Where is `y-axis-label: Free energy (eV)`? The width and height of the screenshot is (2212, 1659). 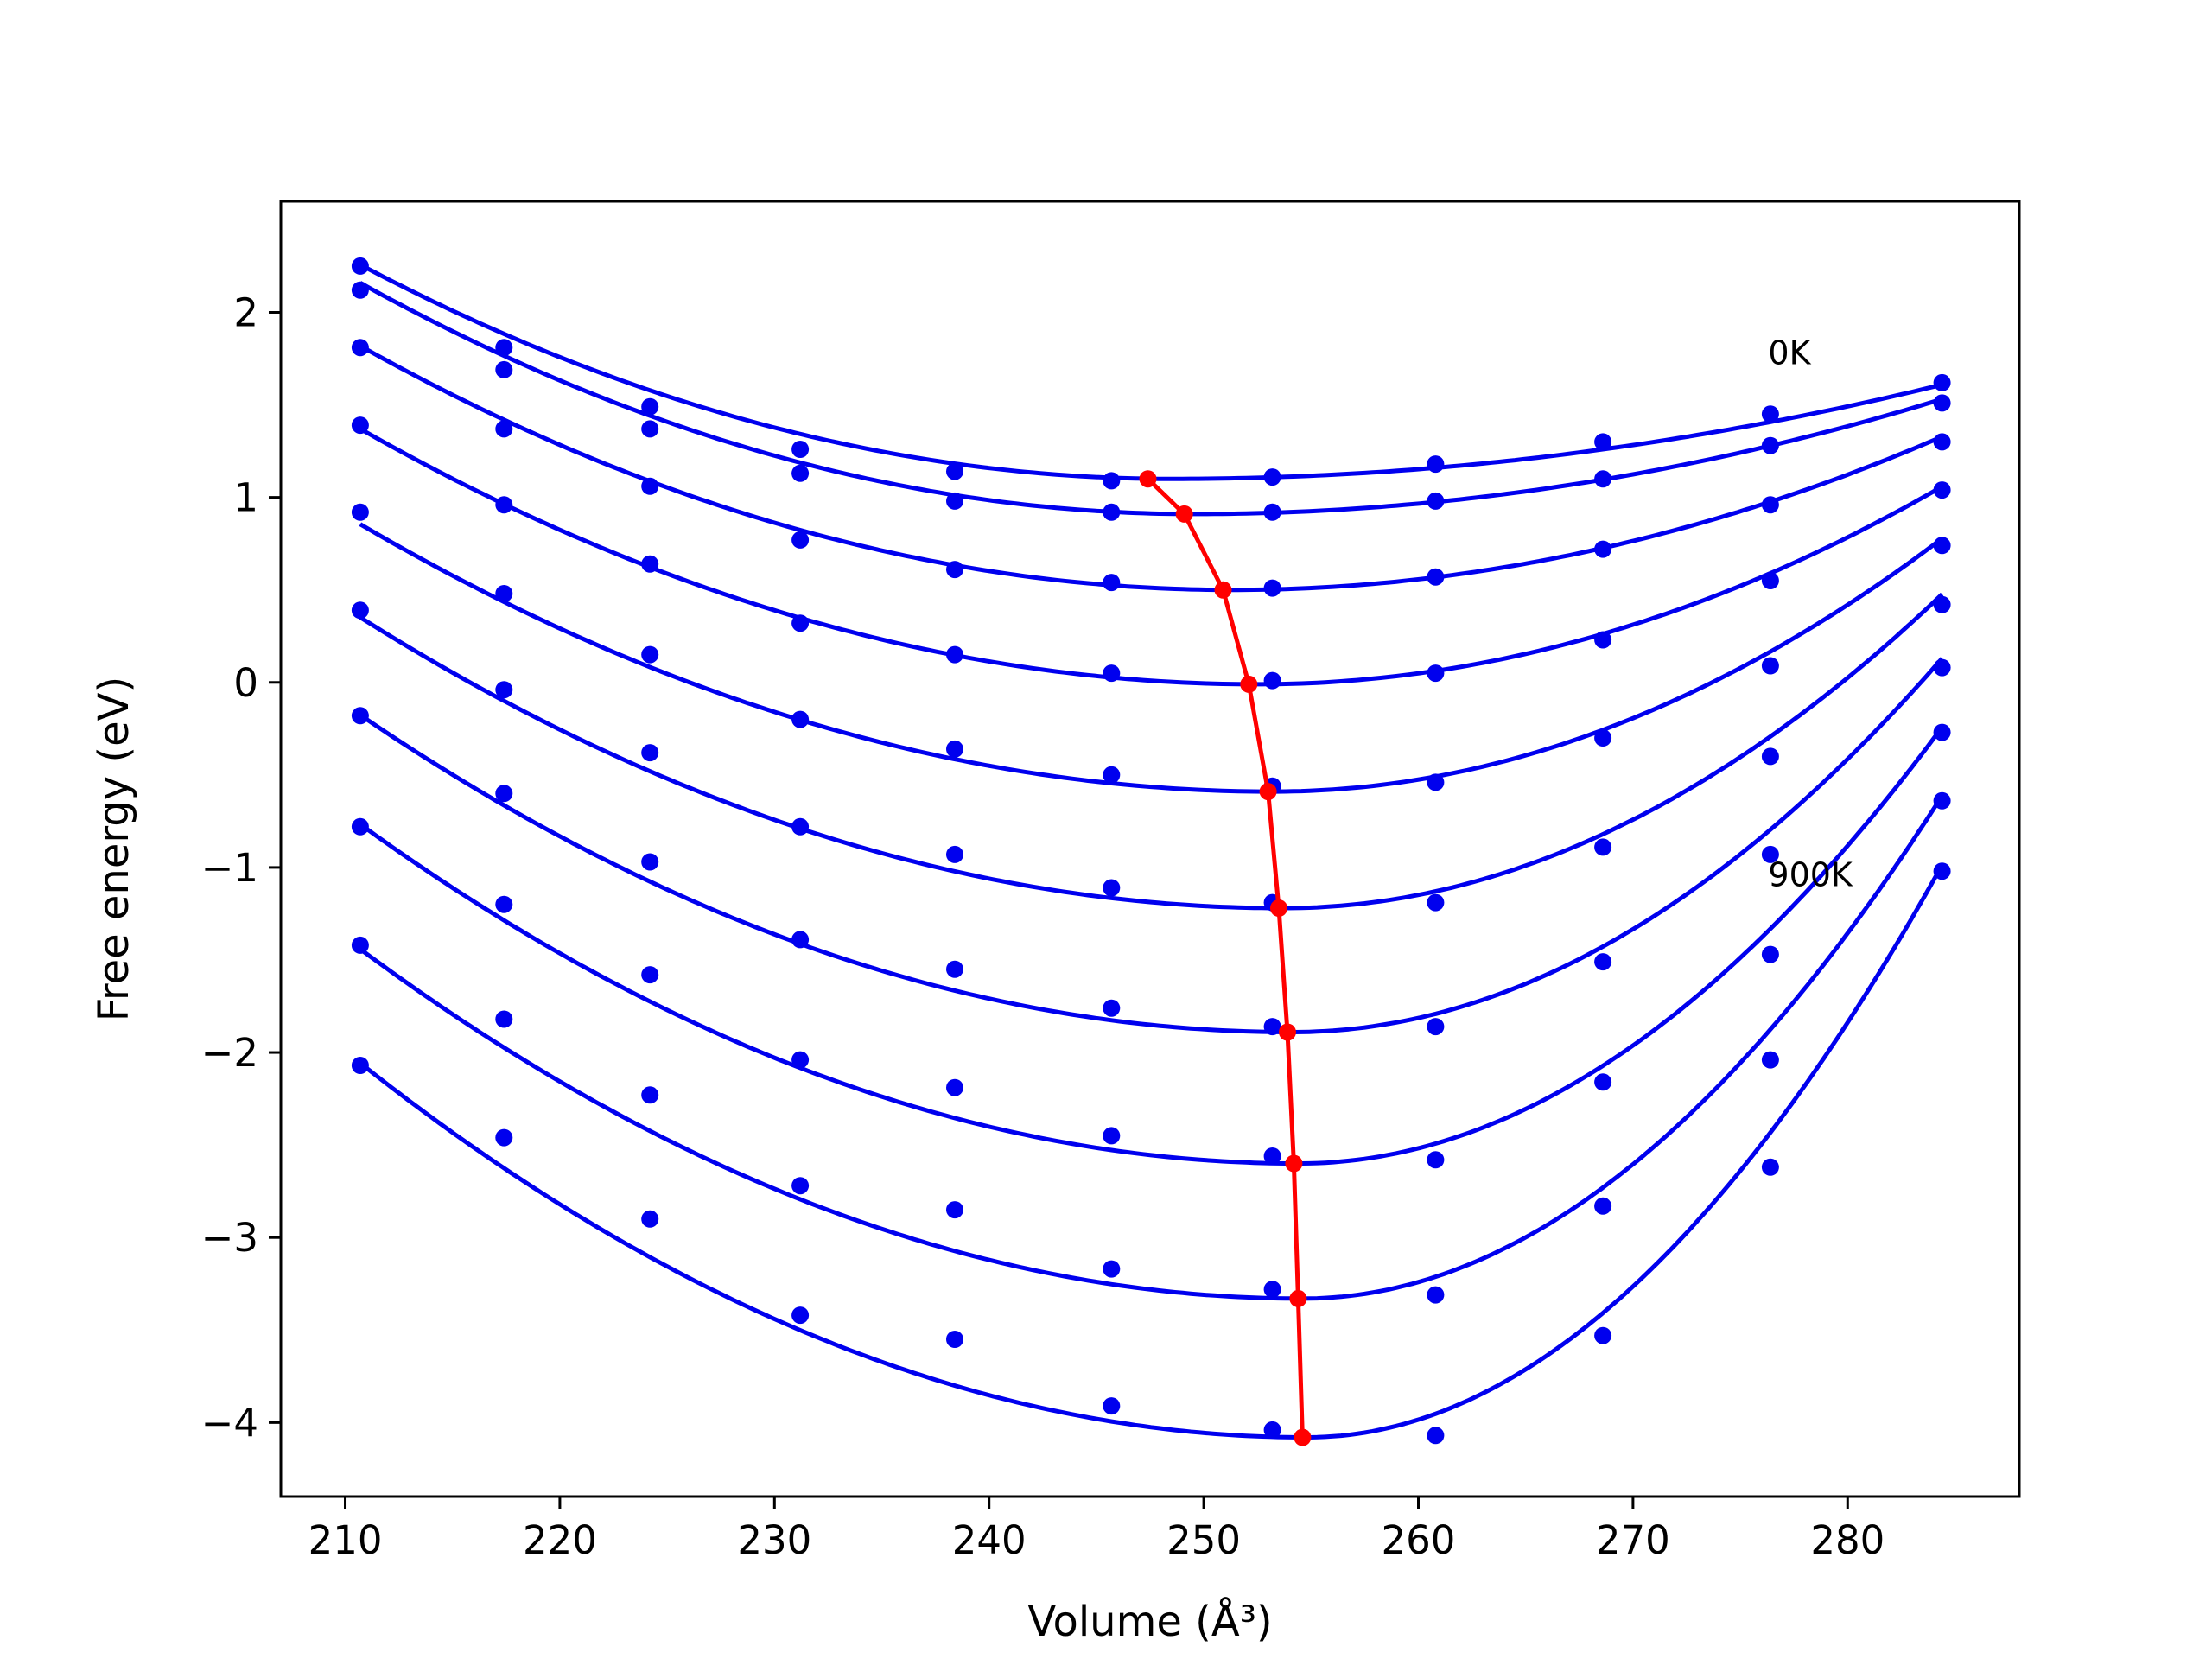
y-axis-label: Free energy (eV) is located at coordinates (114, 849).